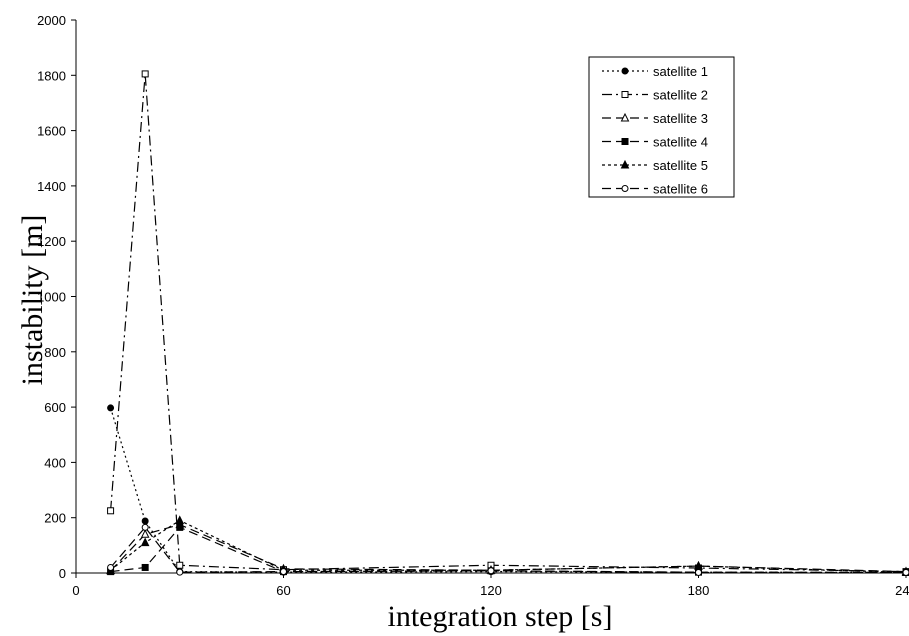 Image resolution: width=909 pixels, height=636 pixels. Describe the element at coordinates (51, 131) in the screenshot. I see `y-tick-label: 1600` at that location.